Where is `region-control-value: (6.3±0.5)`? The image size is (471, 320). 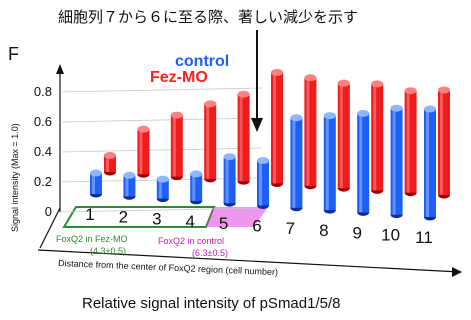
region-control-value: (6.3±0.5) is located at coordinates (210, 253).